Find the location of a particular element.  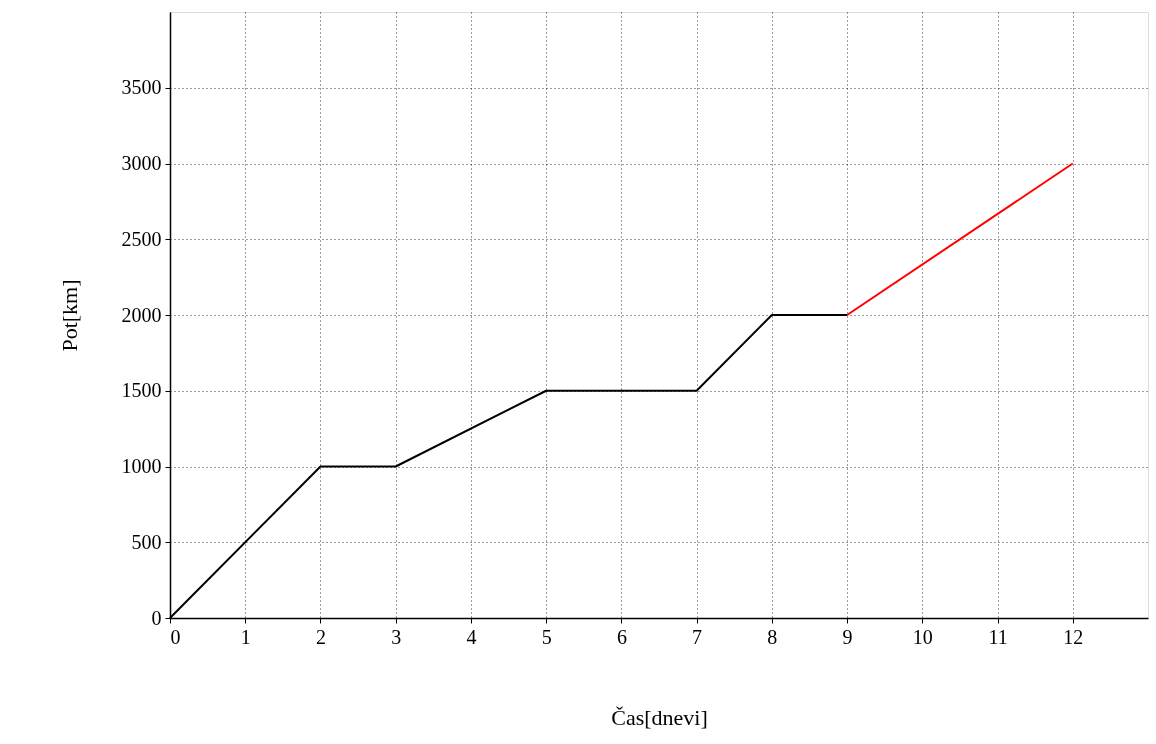

x-tick-label: 5 is located at coordinates (546, 636).